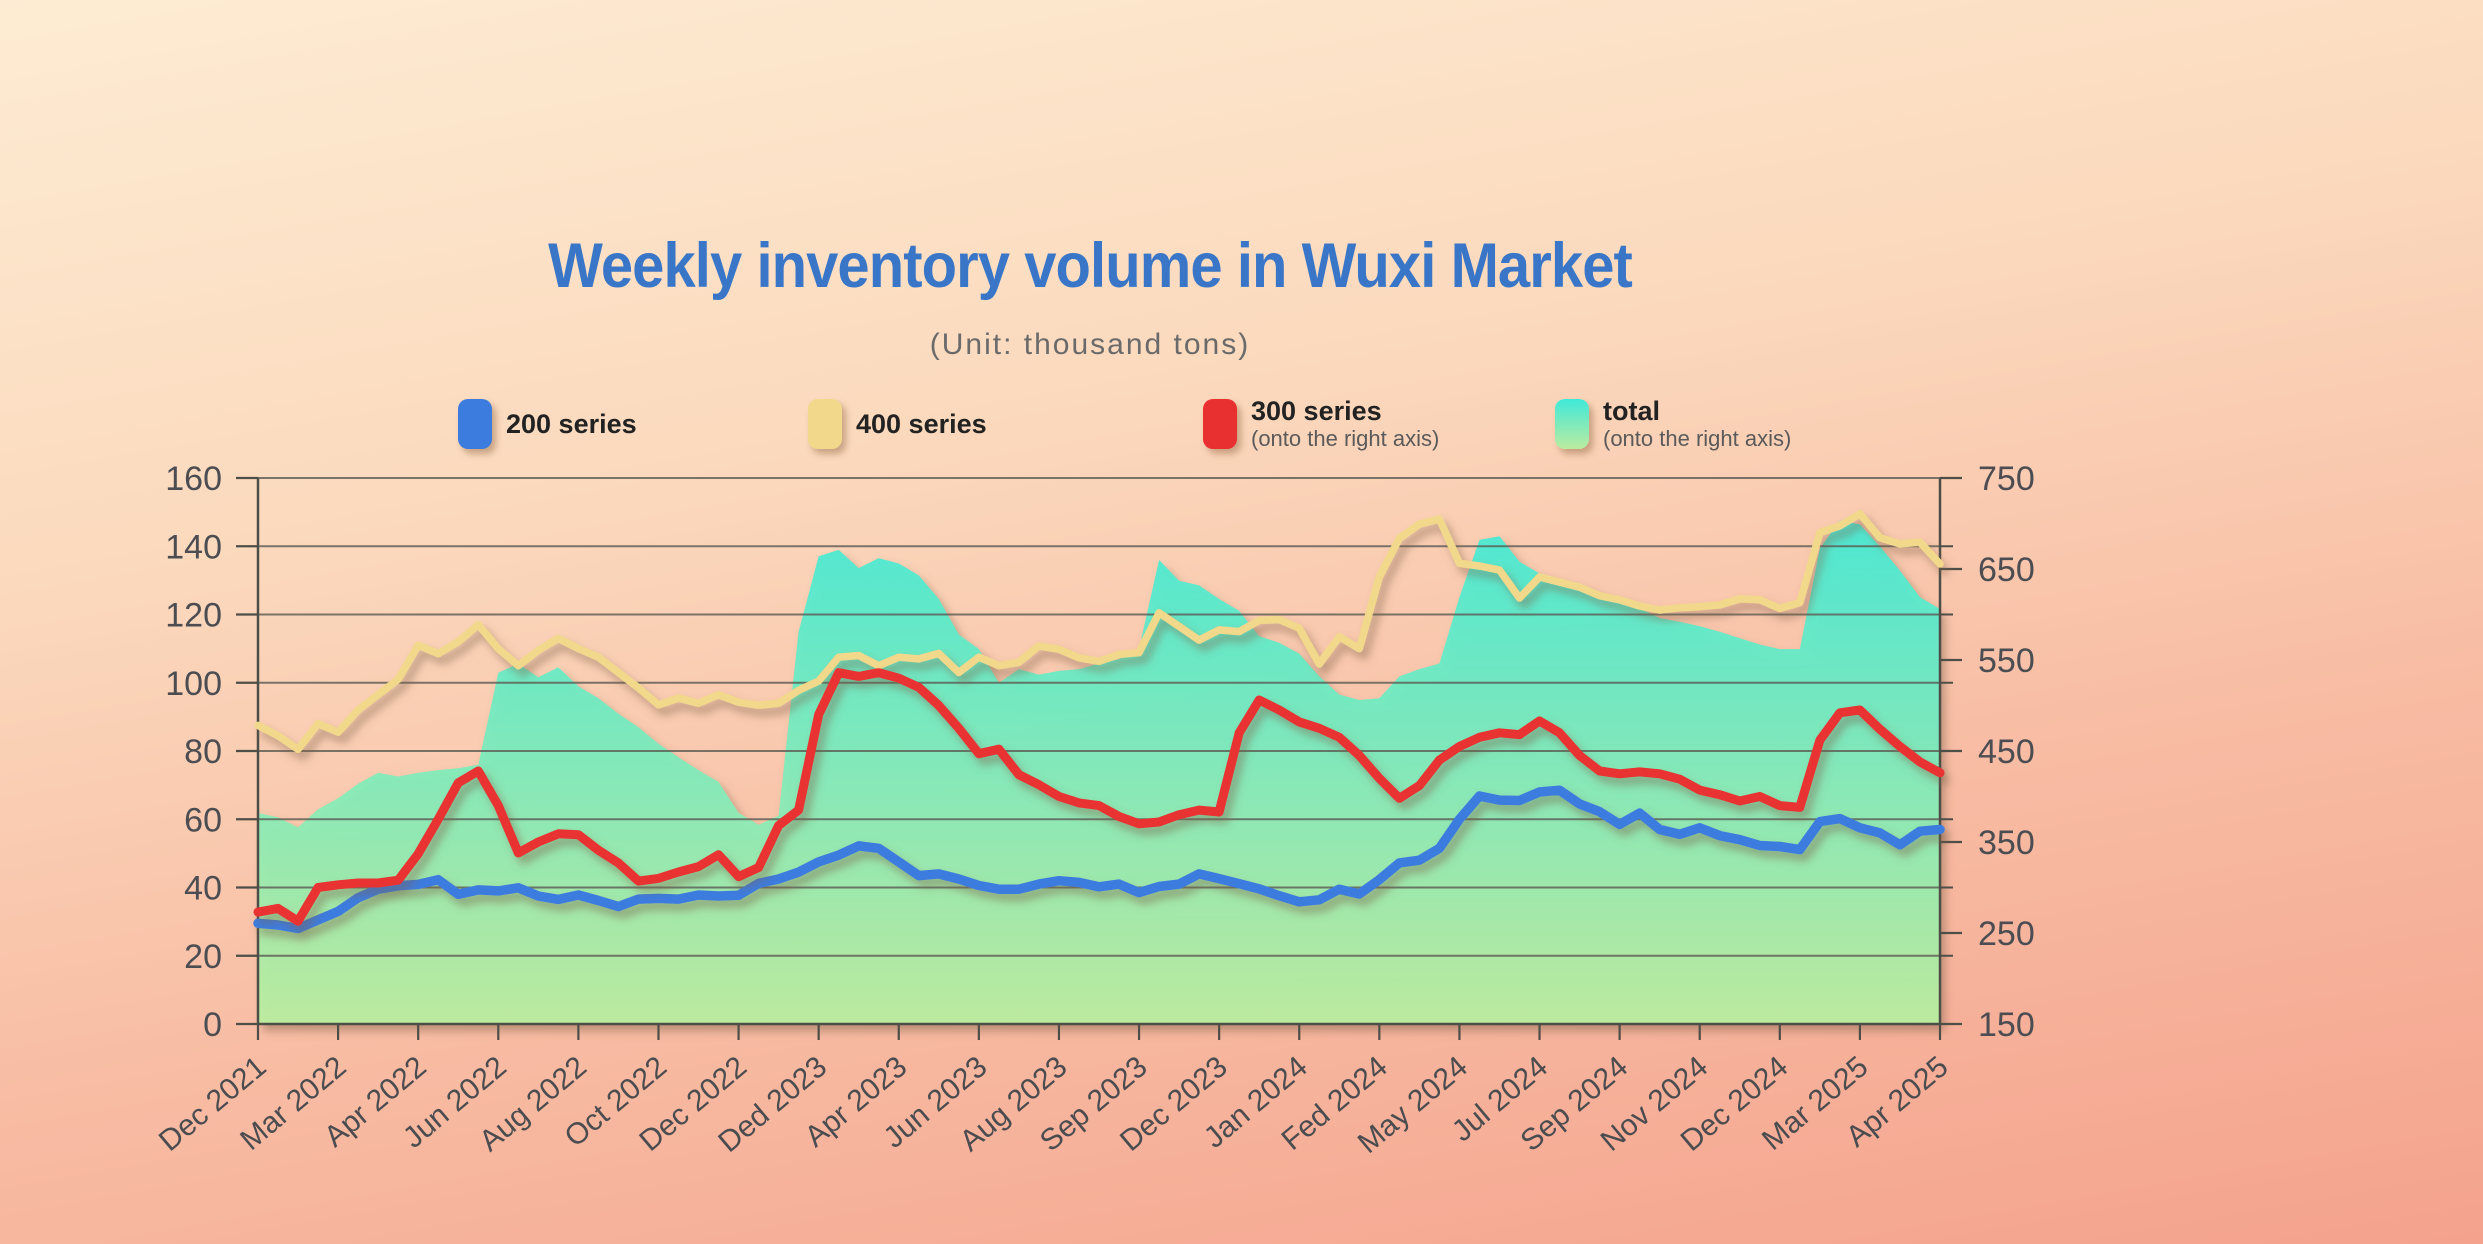 This screenshot has width=2483, height=1244. Describe the element at coordinates (1631, 411) in the screenshot. I see `legend-label: total` at that location.